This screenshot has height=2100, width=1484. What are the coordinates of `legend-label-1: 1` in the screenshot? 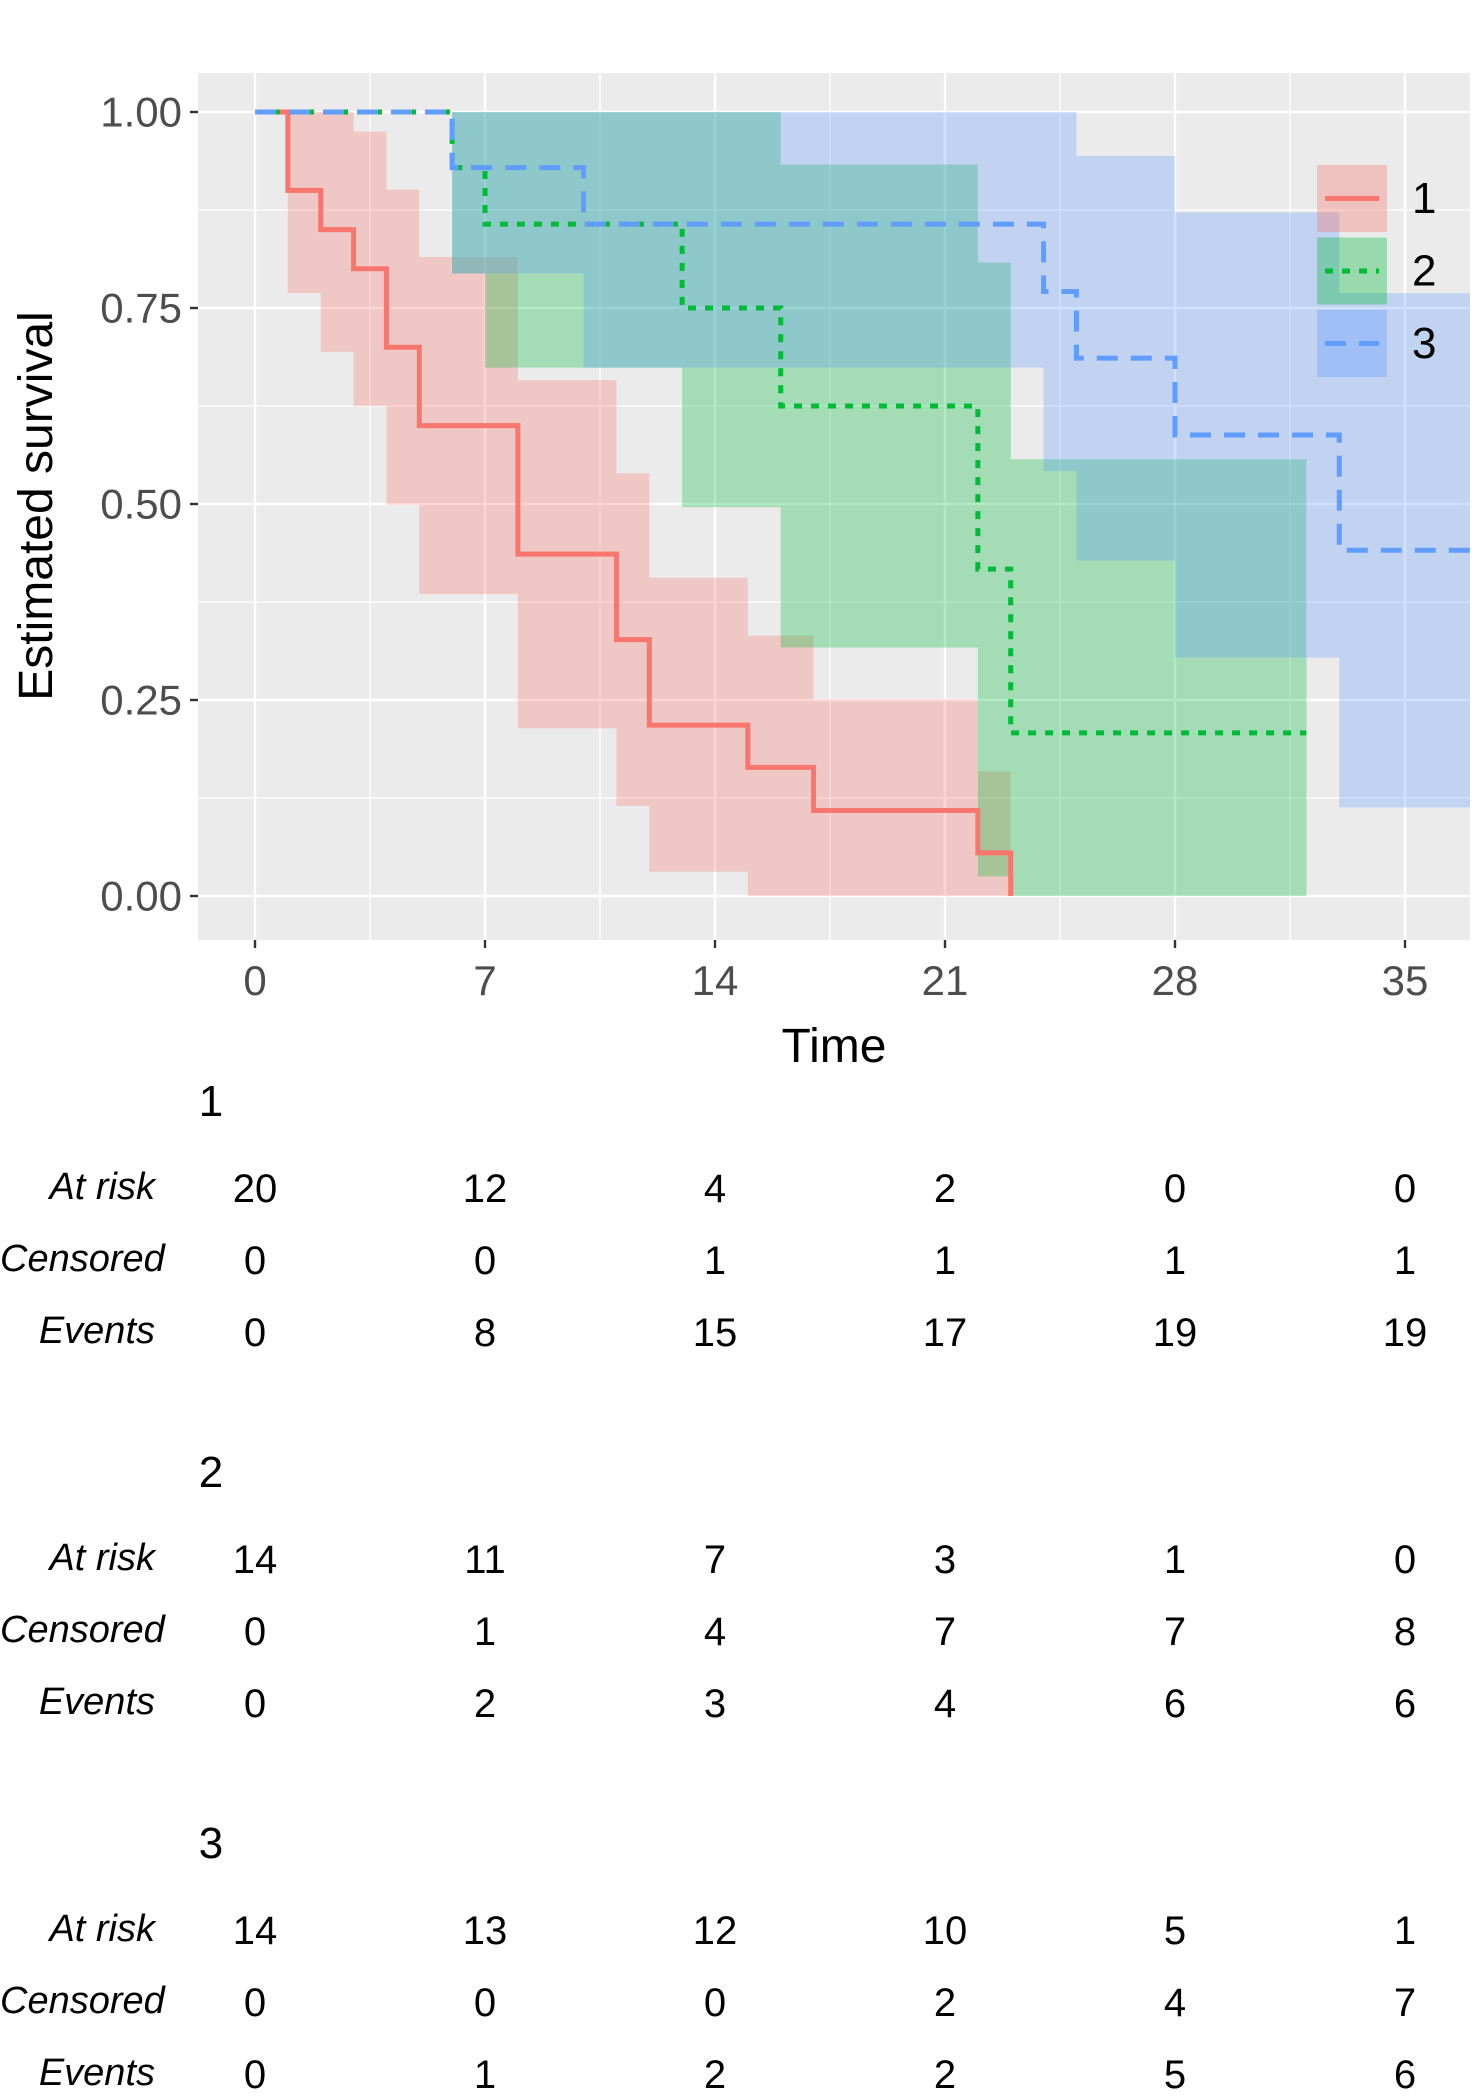 It's located at (1424, 198).